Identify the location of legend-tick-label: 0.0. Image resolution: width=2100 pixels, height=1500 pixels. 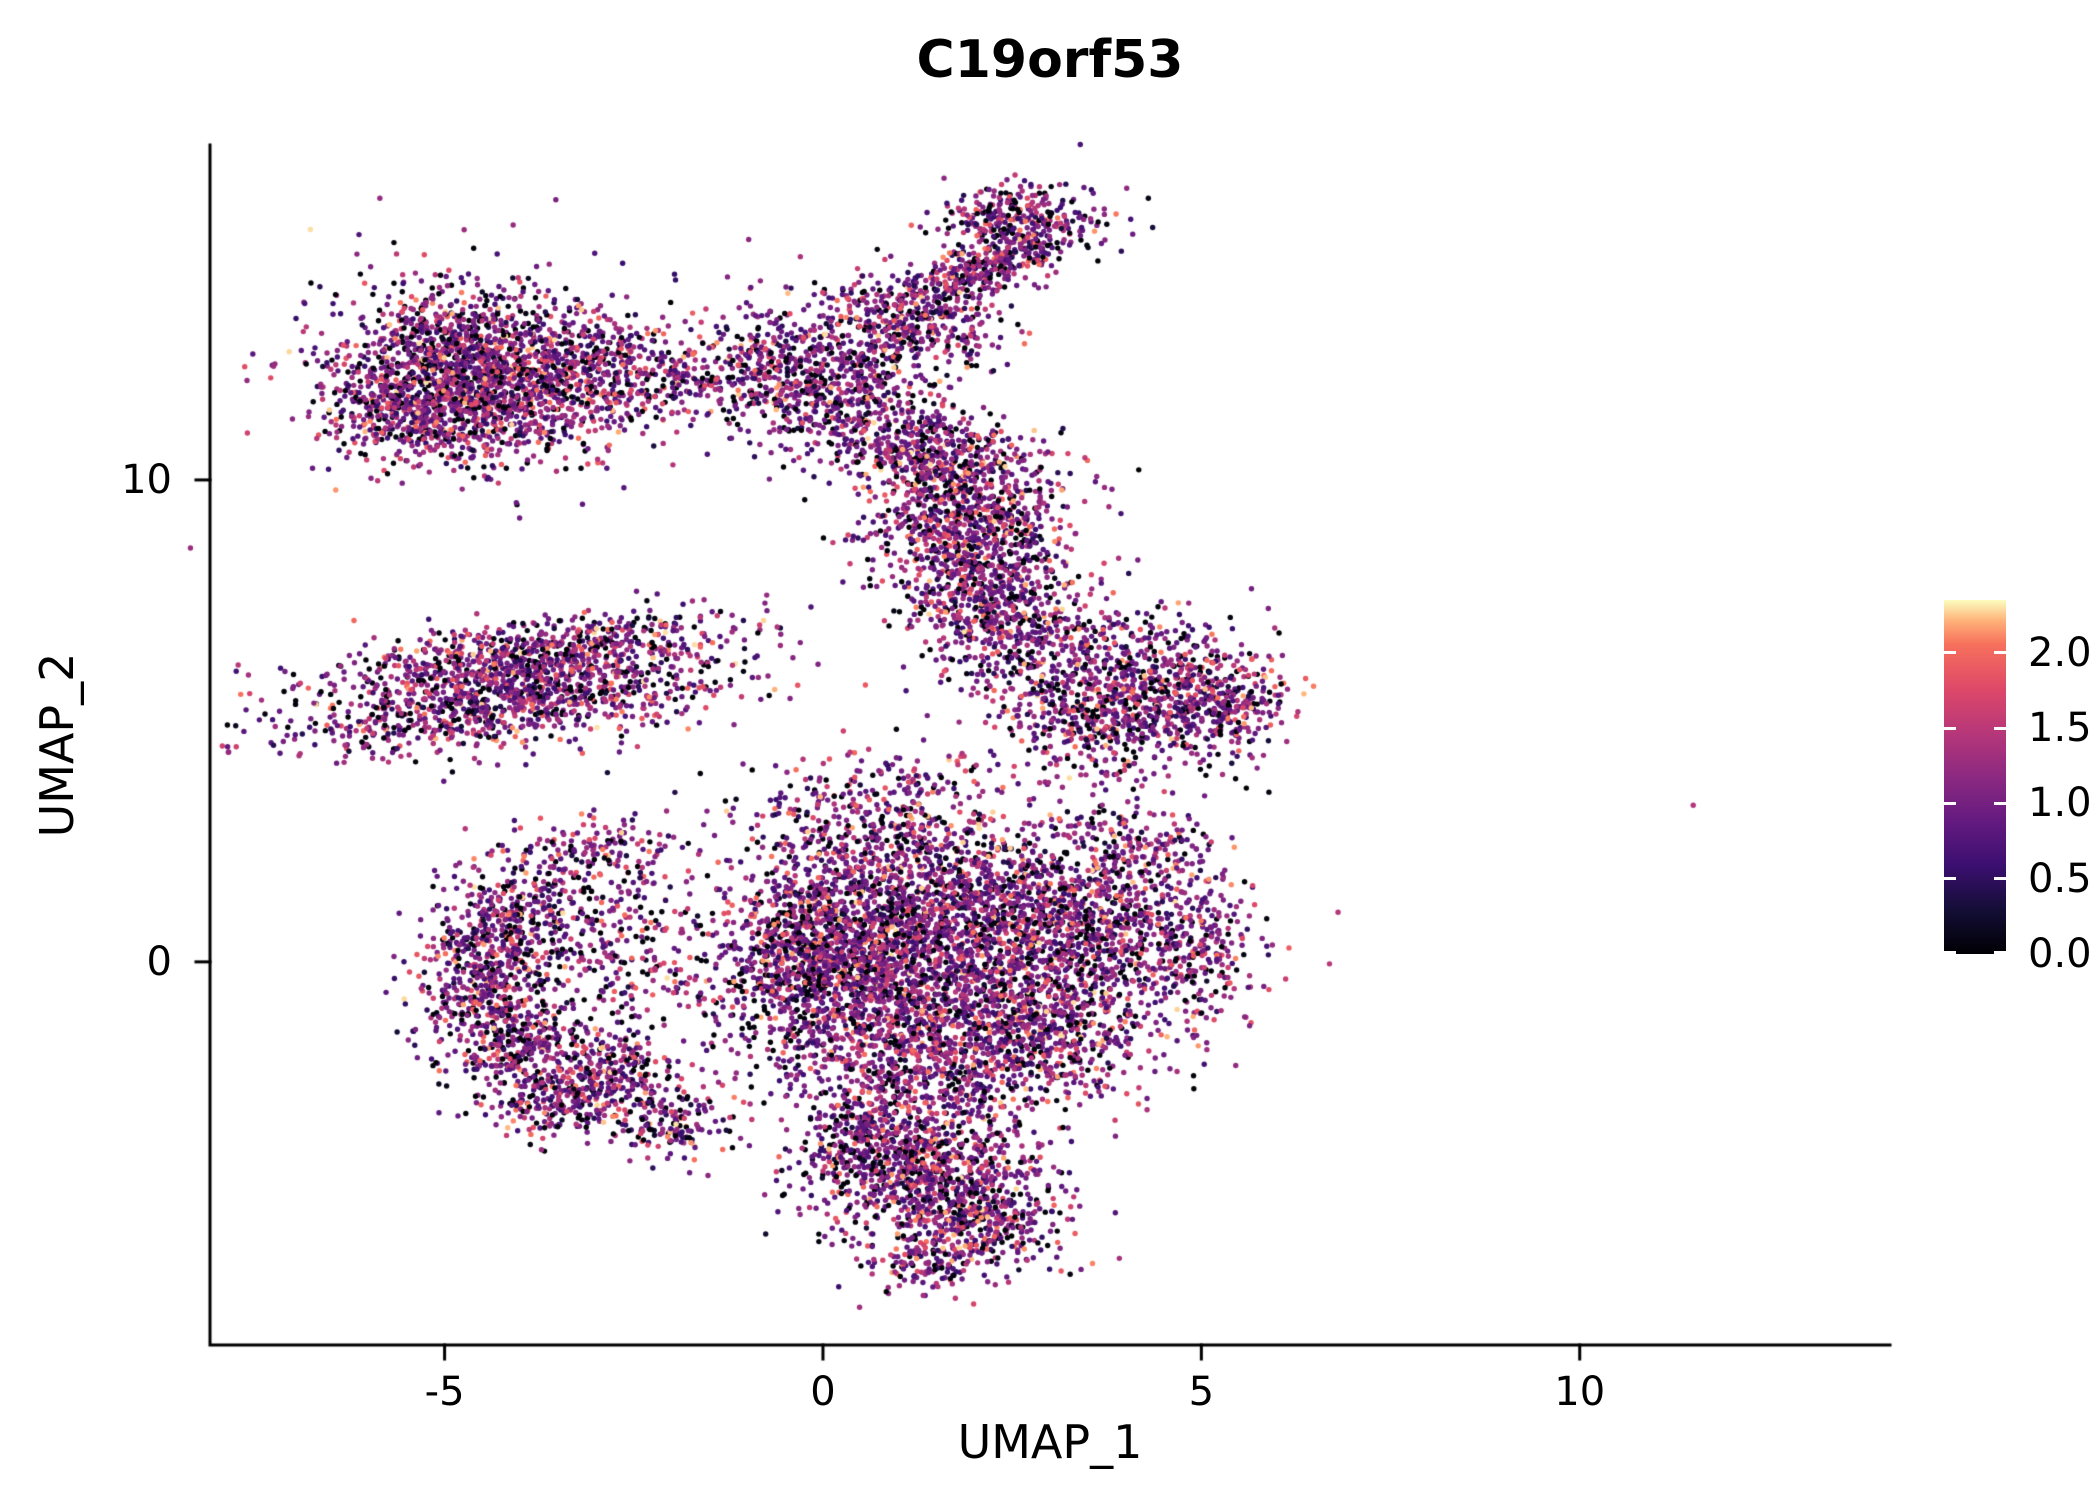
(2060, 954).